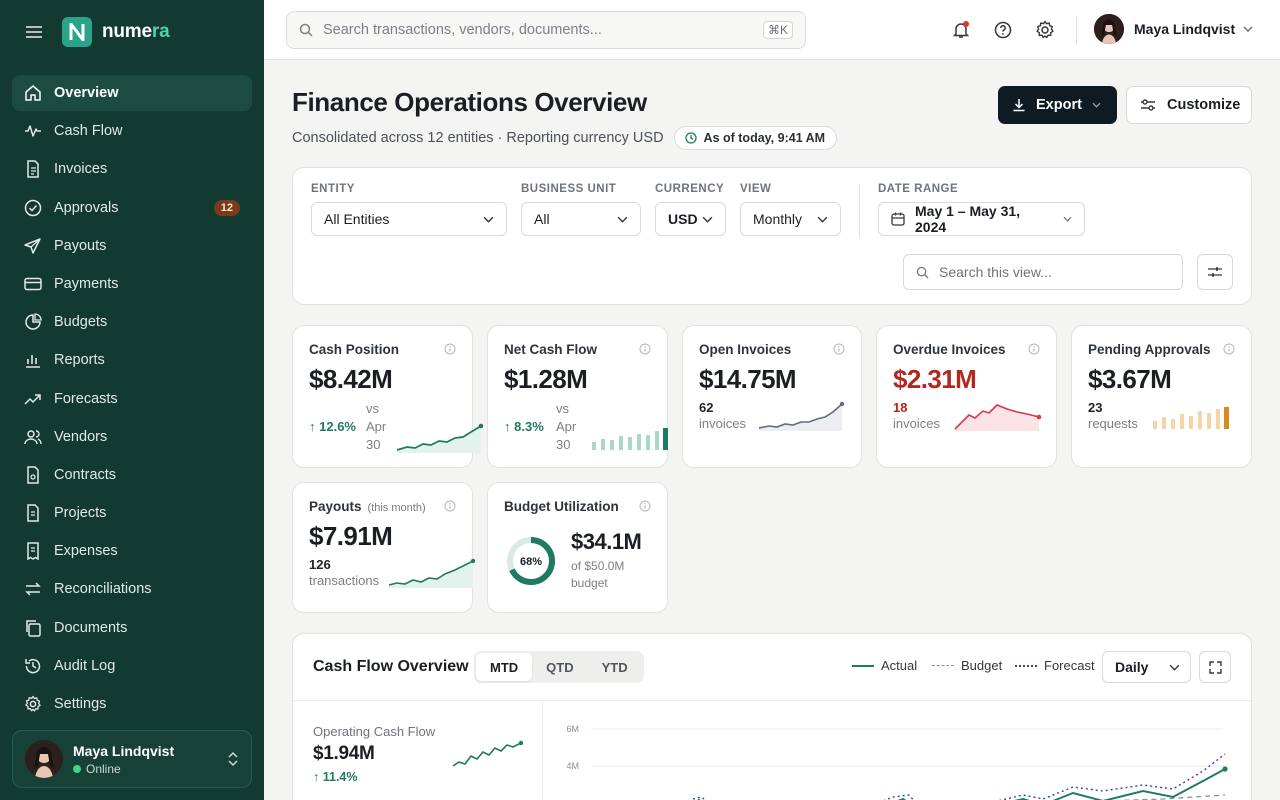 This screenshot has width=1280, height=800. I want to click on entity-filter: ENTITY All Entities, so click(409, 209).